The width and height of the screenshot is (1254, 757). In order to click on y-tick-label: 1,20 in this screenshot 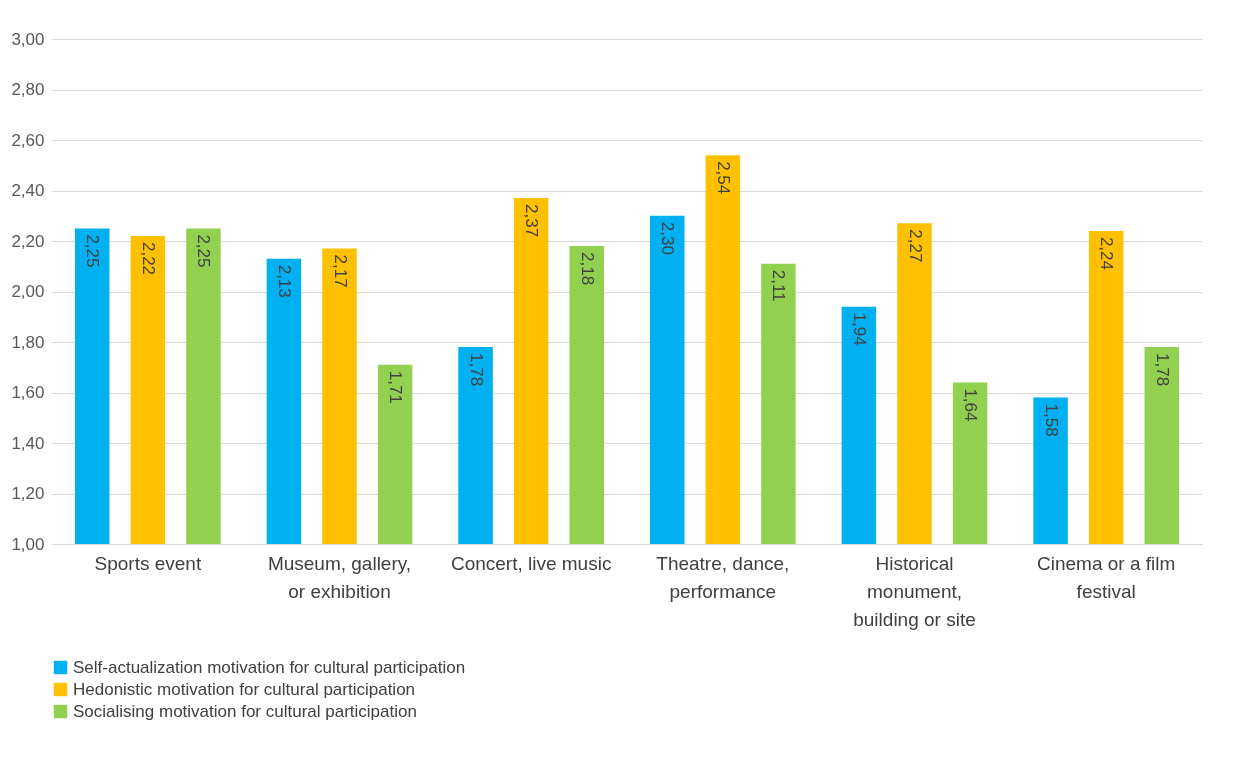, I will do `click(28, 493)`.